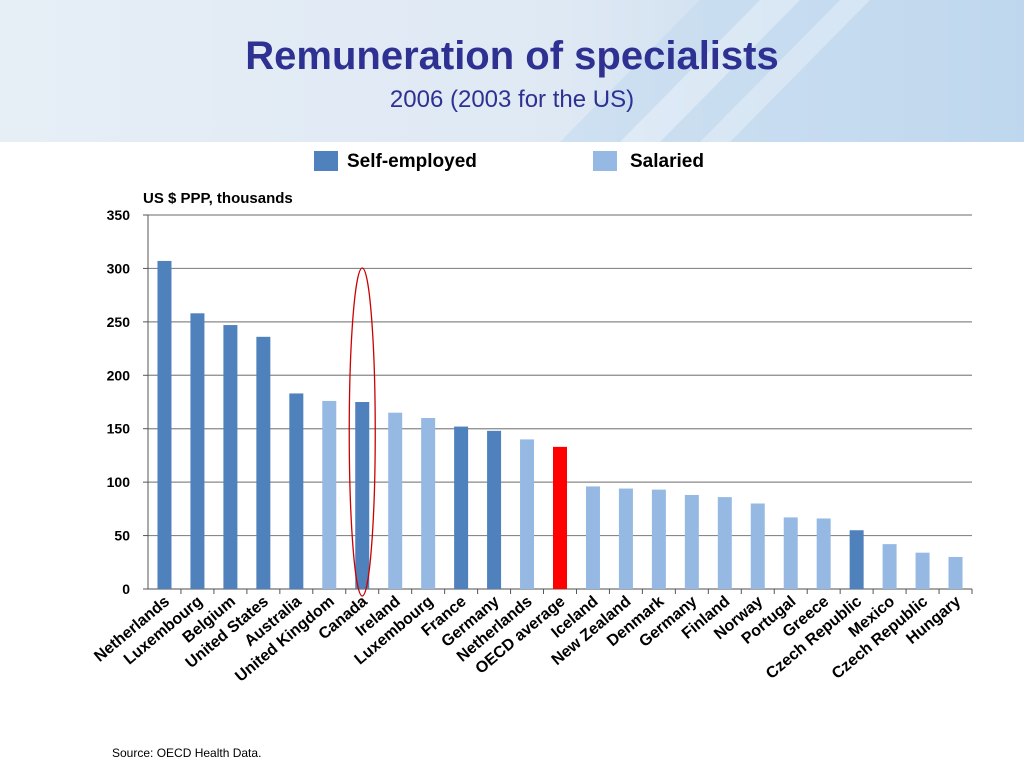  Describe the element at coordinates (512, 99) in the screenshot. I see `page-subtitle: 2006 (2003 for the US)` at that location.